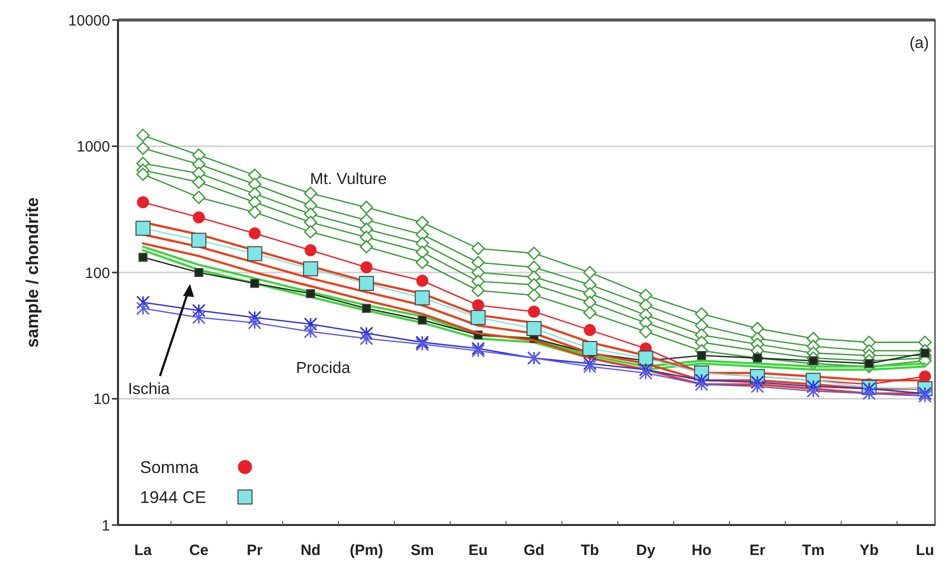  I want to click on x-tick-label: Ce, so click(198, 550).